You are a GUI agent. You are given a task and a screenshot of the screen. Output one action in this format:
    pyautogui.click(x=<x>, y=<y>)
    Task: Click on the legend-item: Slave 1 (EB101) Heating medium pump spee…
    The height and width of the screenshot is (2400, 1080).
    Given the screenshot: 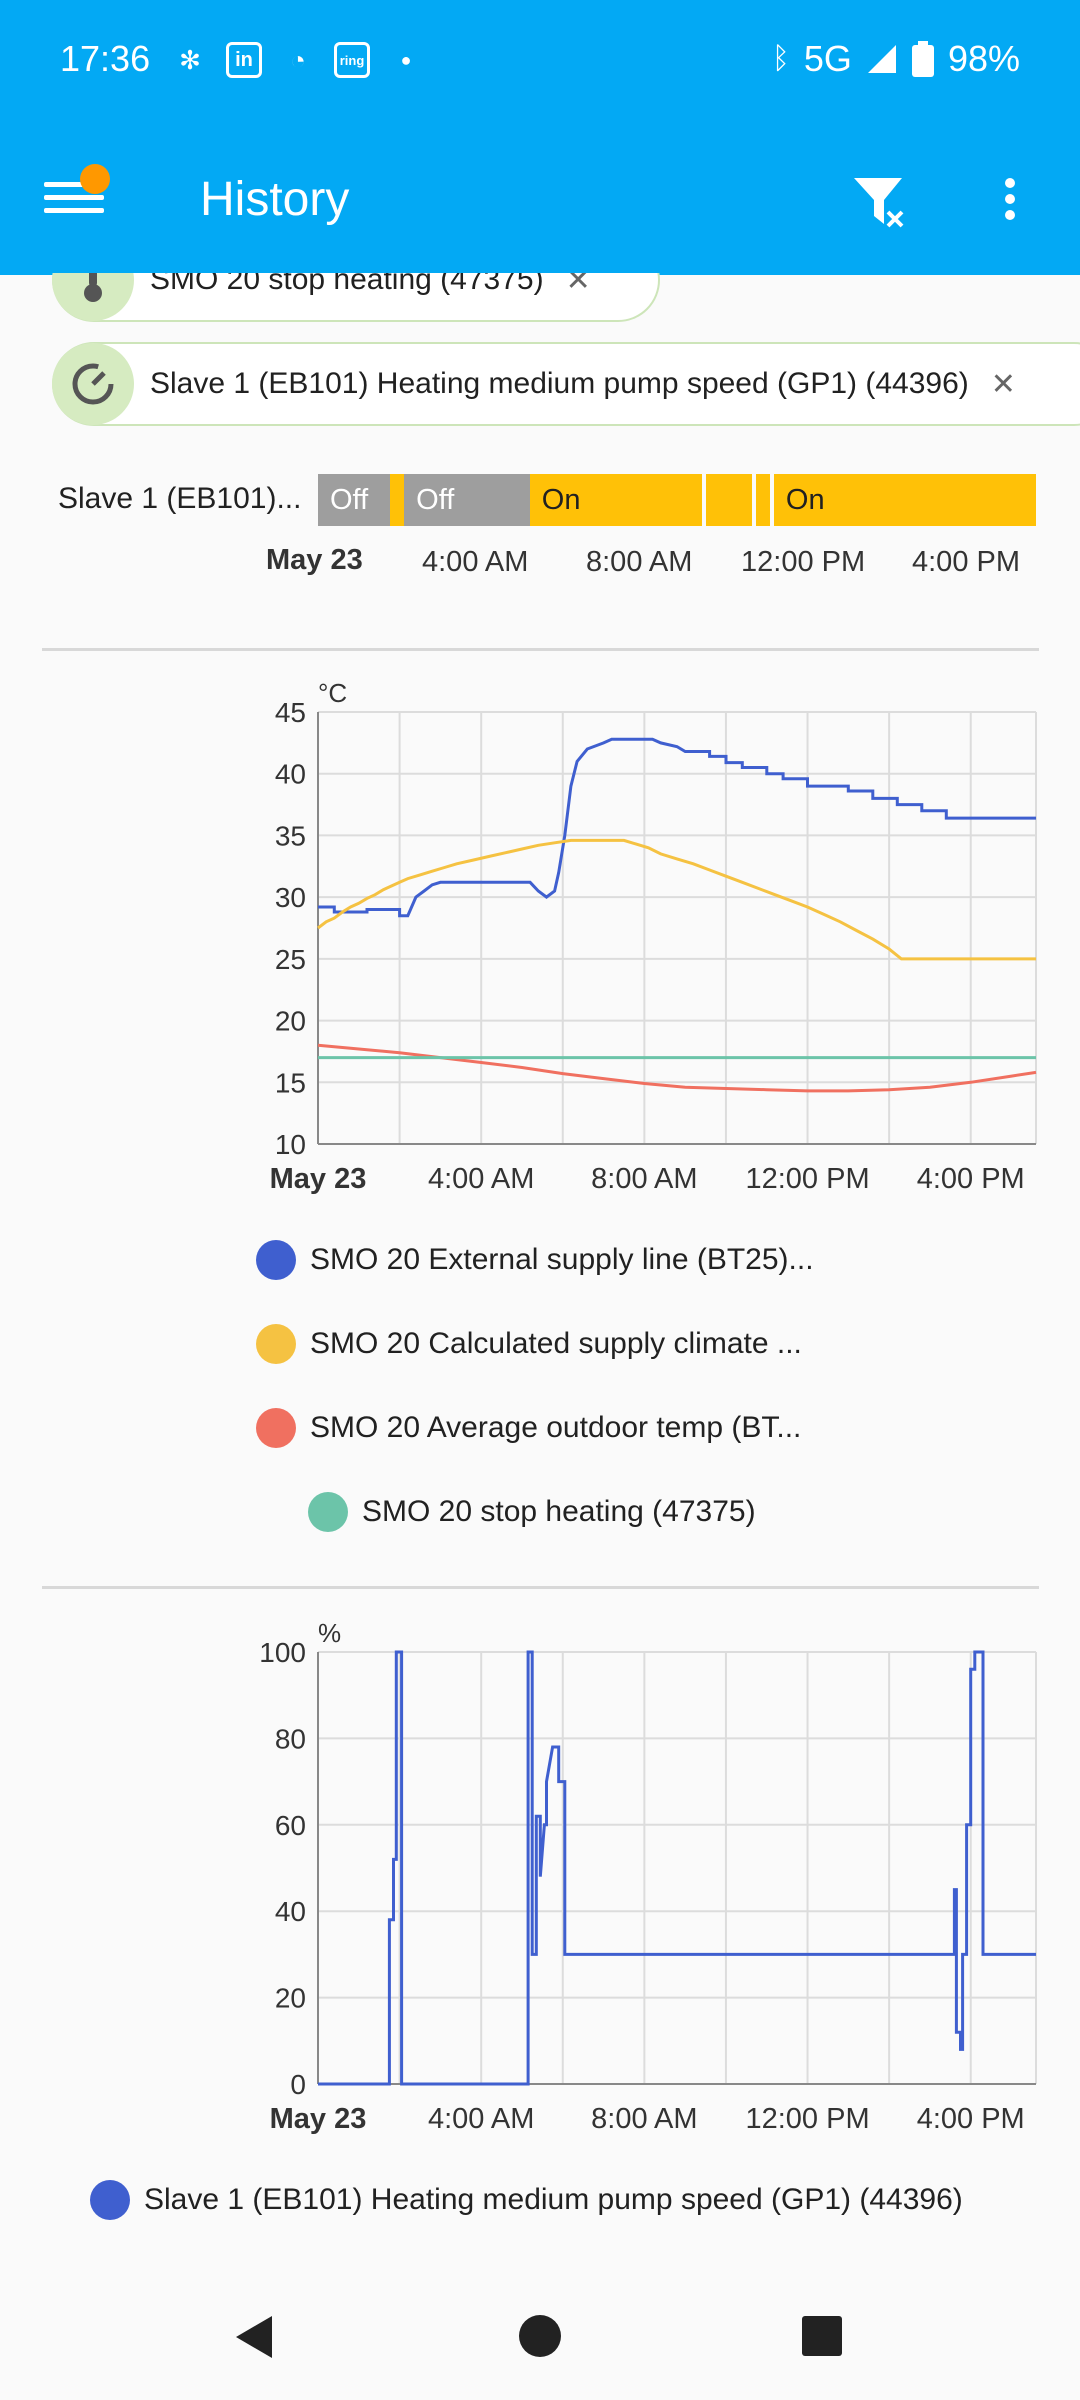 What is the action you would take?
    pyautogui.click(x=526, y=2200)
    